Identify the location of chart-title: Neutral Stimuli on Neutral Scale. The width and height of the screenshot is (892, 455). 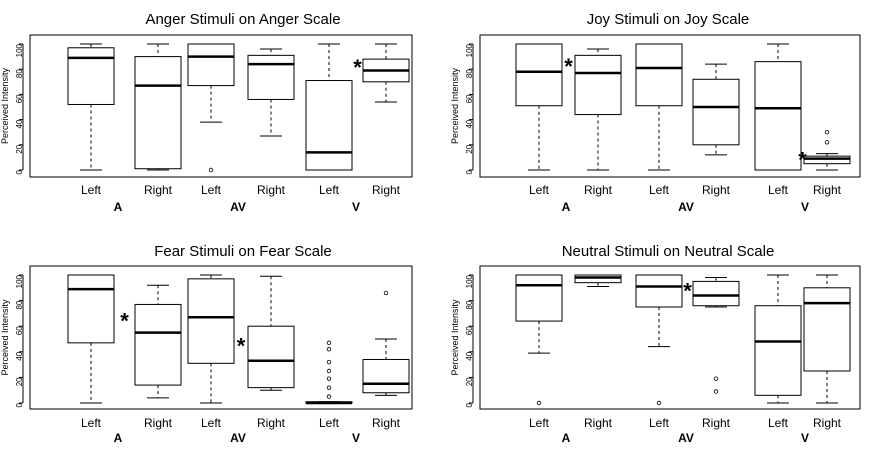
(668, 251).